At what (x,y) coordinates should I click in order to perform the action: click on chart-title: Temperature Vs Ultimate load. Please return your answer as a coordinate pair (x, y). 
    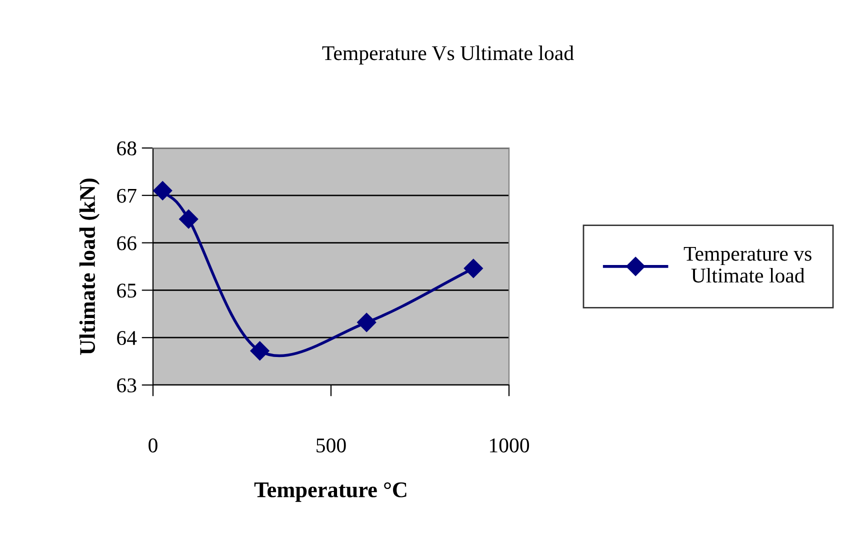
    Looking at the image, I should click on (448, 55).